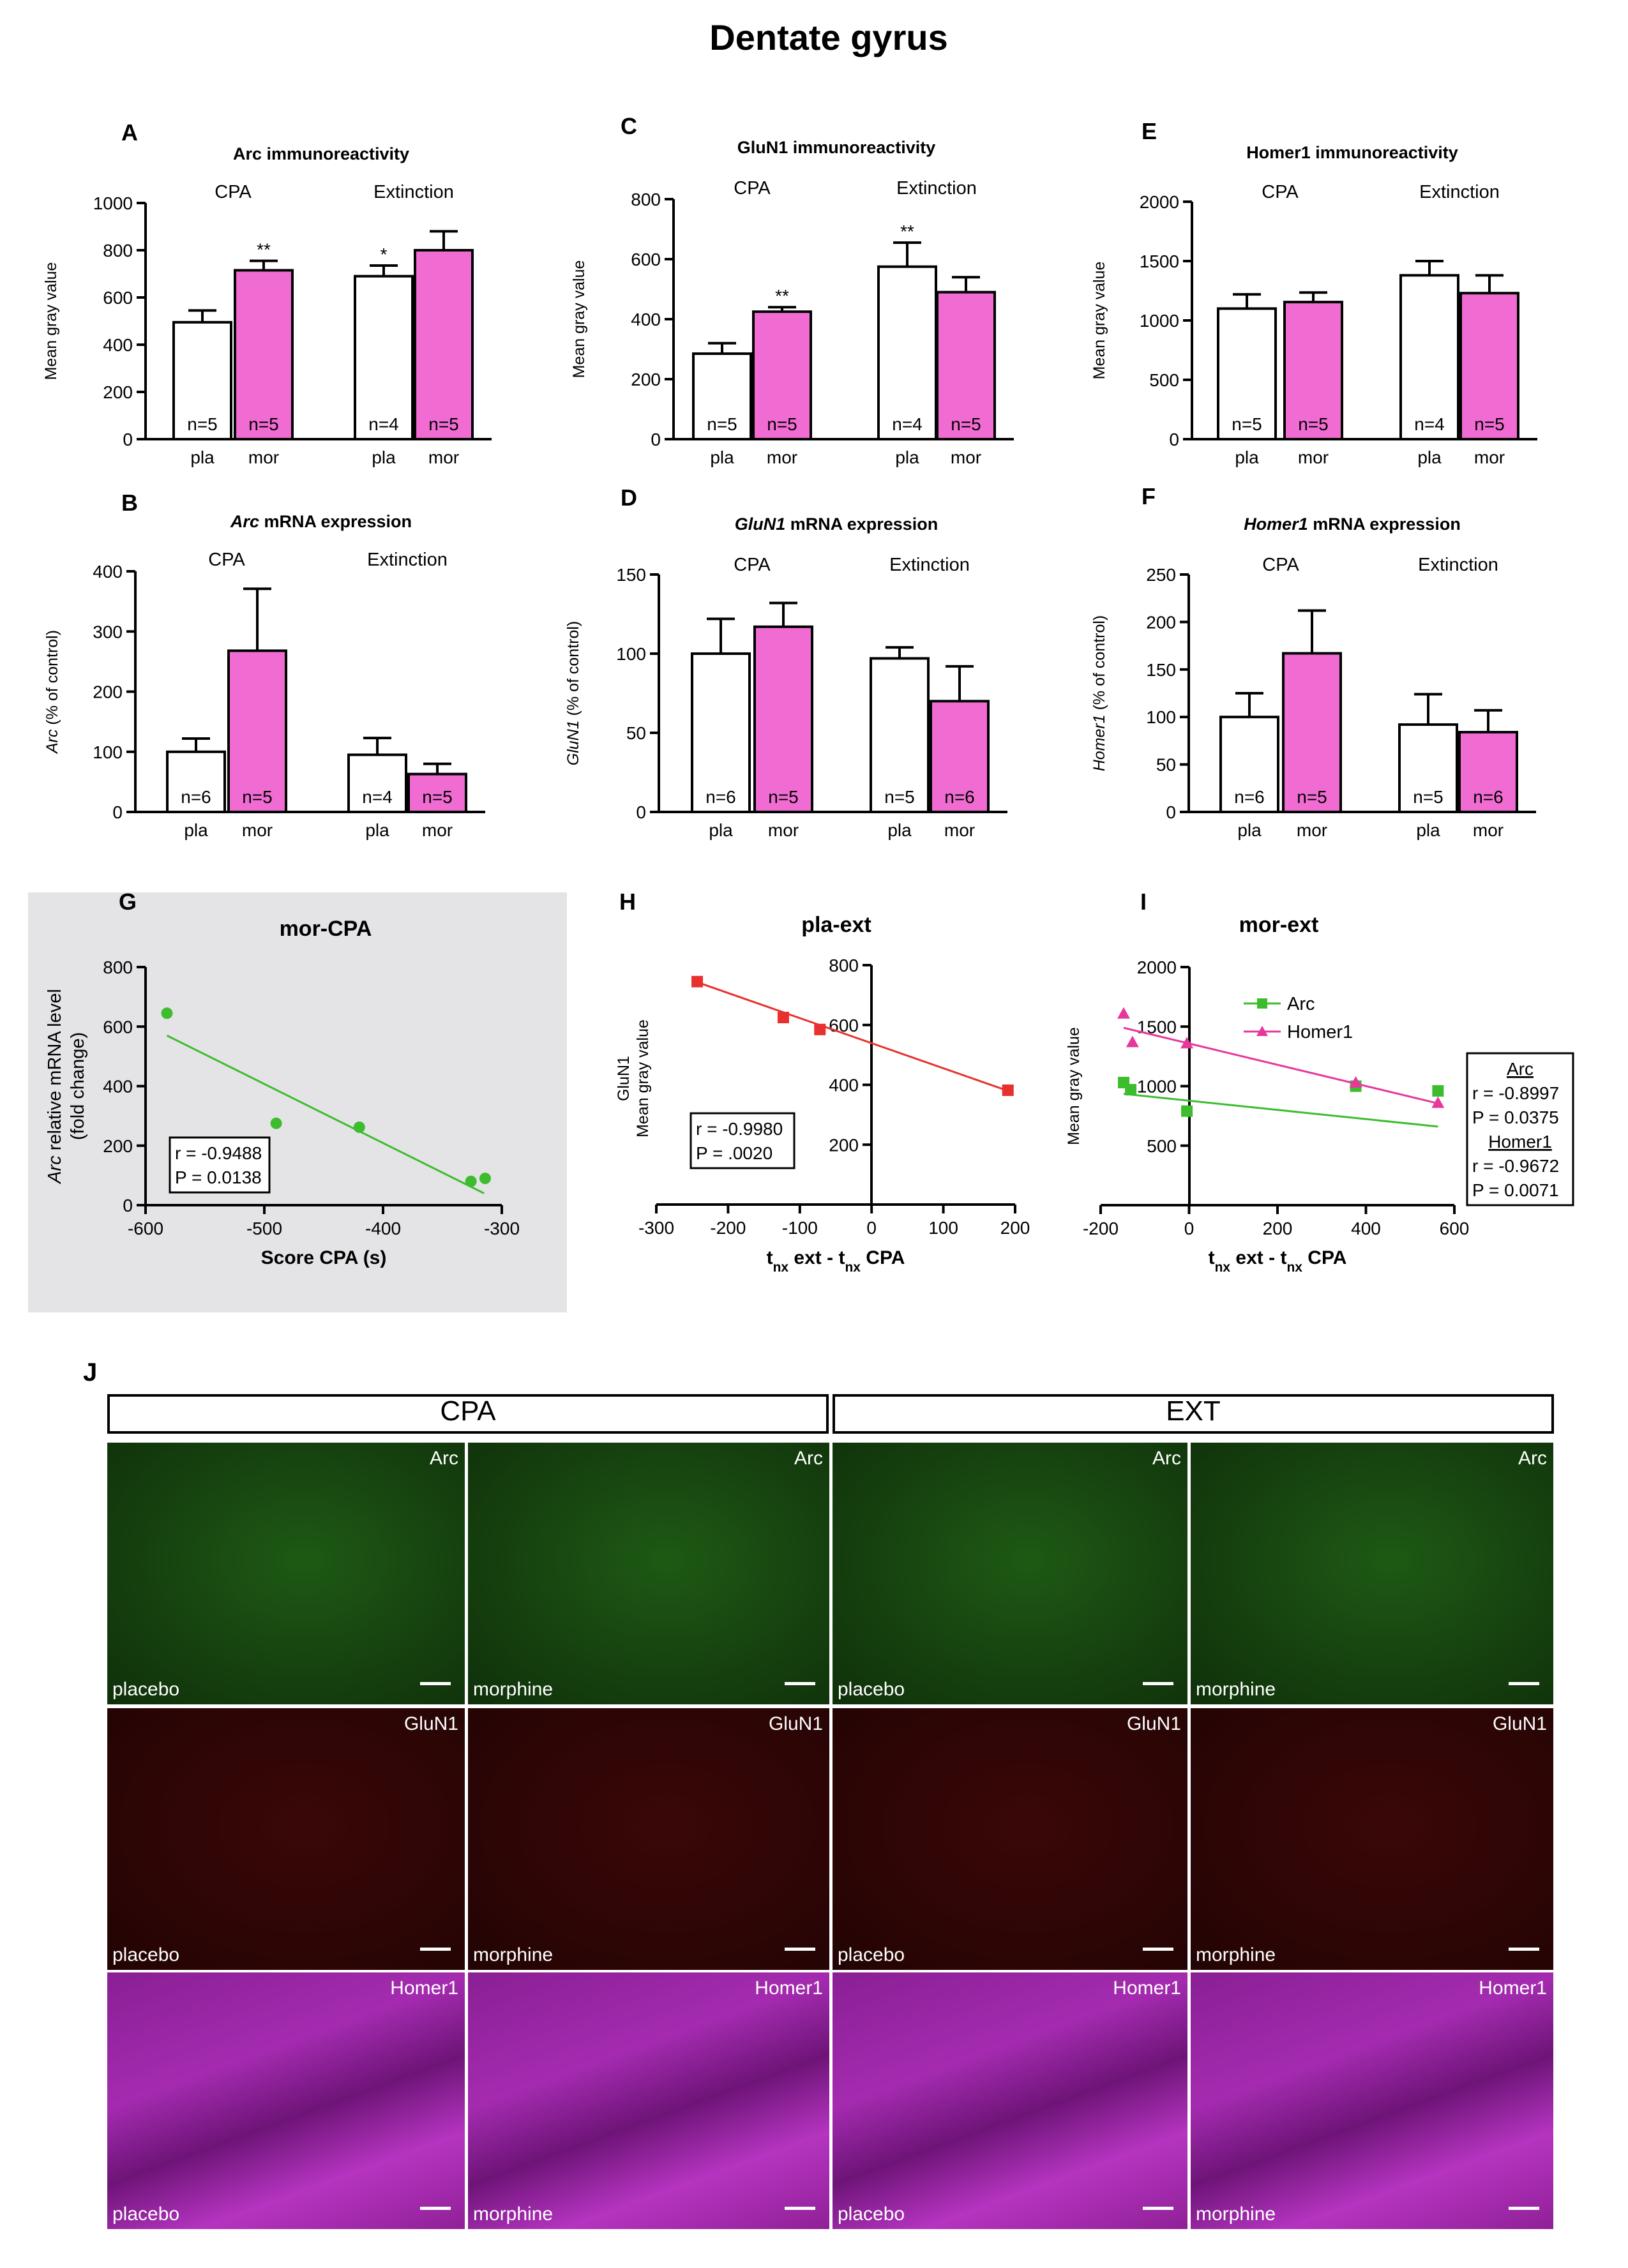 This screenshot has height=2268, width=1628. Describe the element at coordinates (118, 251) in the screenshot. I see `y-tick-label: 800` at that location.